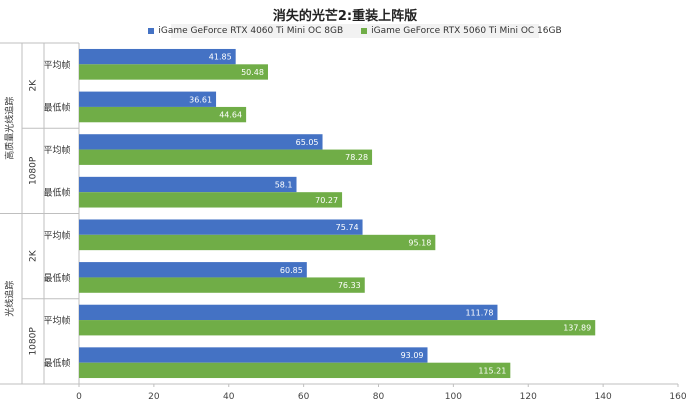  I want to click on chart-title: 消失的光芒2:重装上阵版, so click(345, 16).